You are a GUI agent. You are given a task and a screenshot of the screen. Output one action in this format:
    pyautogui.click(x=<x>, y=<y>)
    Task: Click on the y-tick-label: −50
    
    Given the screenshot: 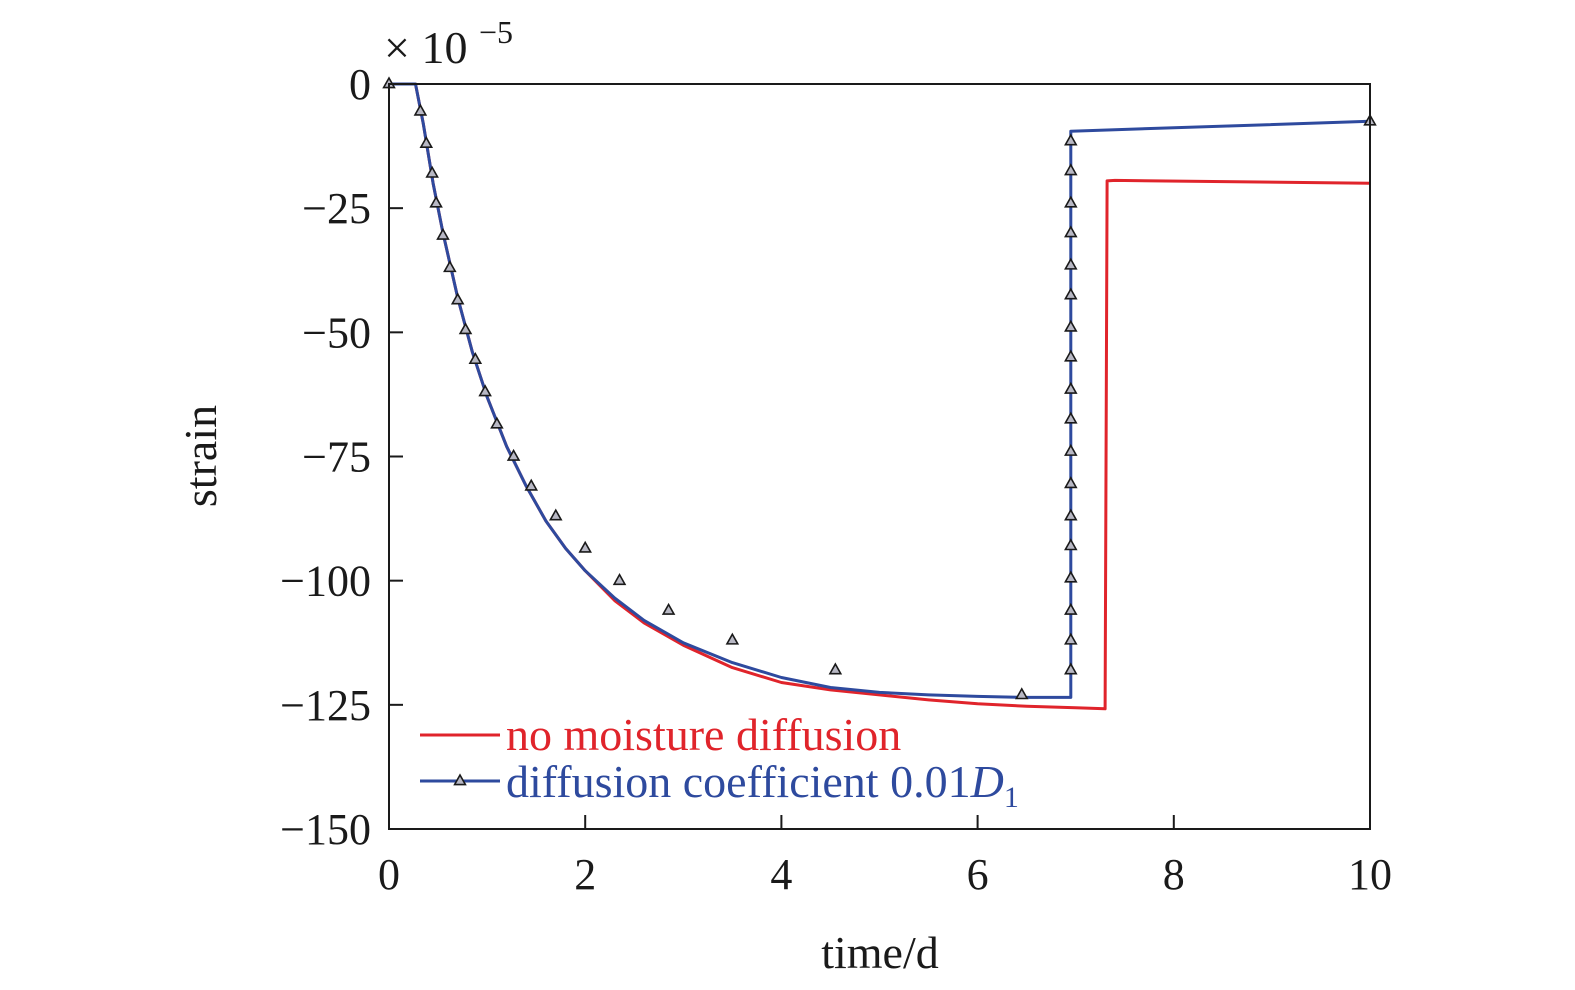 What is the action you would take?
    pyautogui.click(x=336, y=332)
    